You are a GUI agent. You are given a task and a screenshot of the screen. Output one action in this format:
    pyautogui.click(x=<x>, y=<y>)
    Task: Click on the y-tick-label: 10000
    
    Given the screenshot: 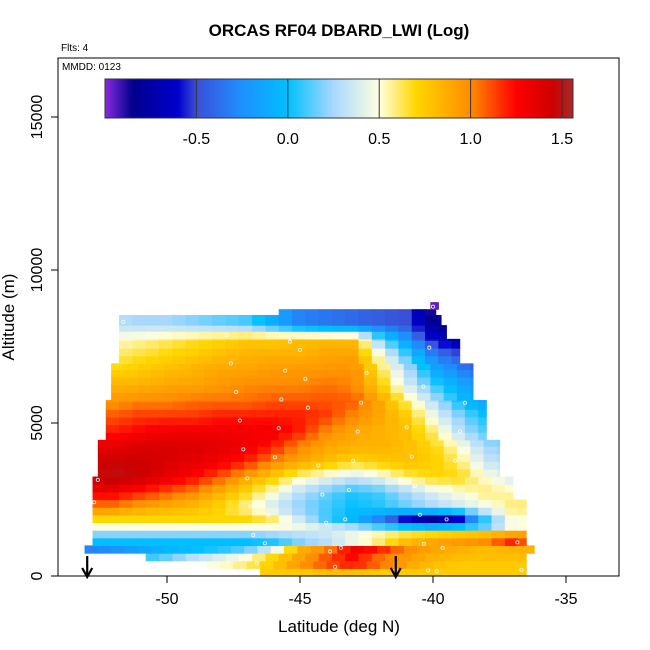 What is the action you would take?
    pyautogui.click(x=37, y=270)
    